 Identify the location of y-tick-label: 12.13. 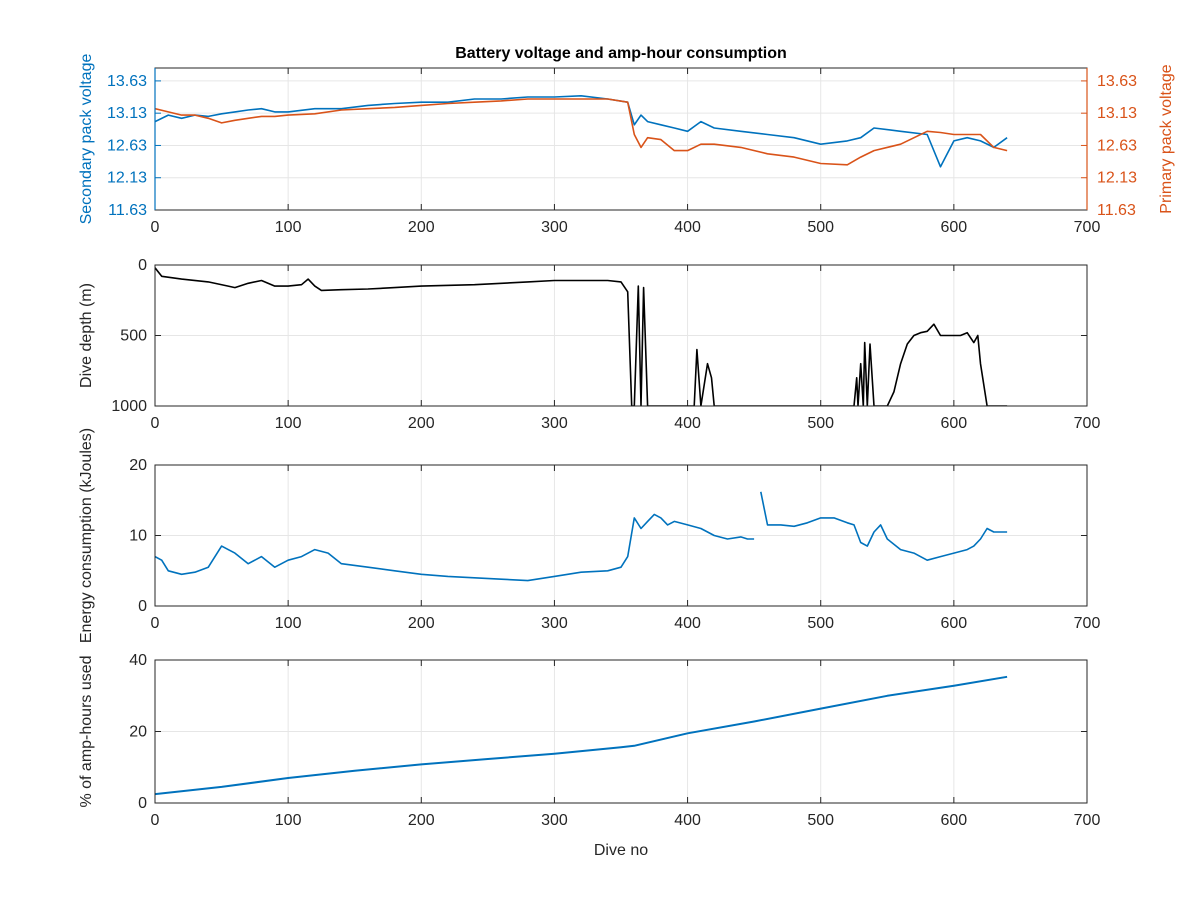
(127, 178).